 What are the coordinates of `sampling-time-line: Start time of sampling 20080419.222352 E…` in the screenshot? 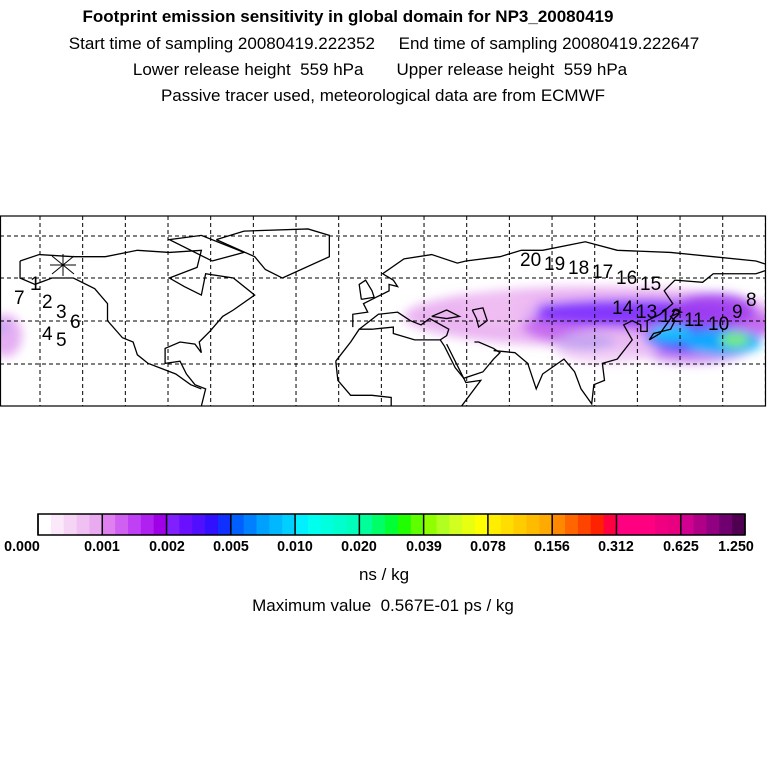 It's located at (384, 43).